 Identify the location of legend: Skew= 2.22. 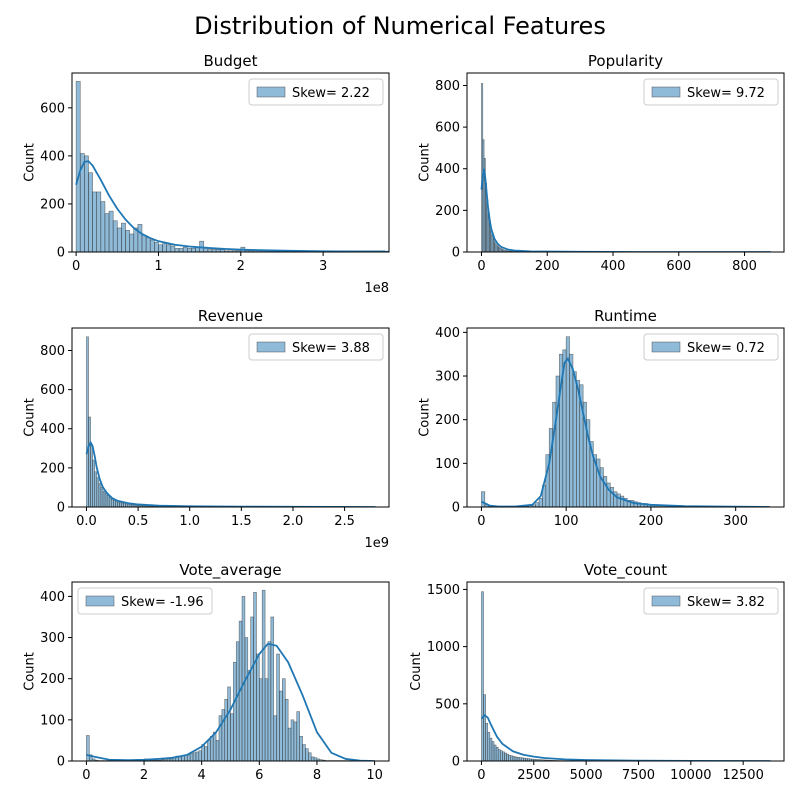
(316, 92).